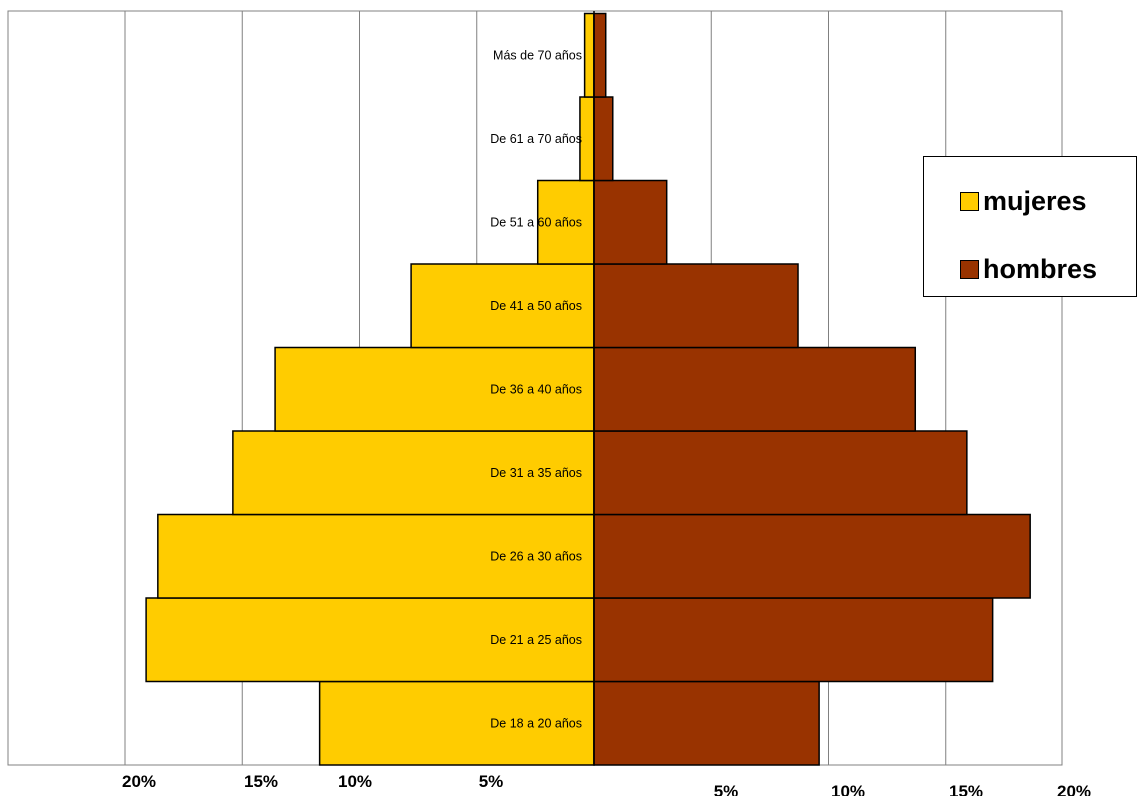  What do you see at coordinates (1040, 269) in the screenshot?
I see `legend-label-hombres: hombres` at bounding box center [1040, 269].